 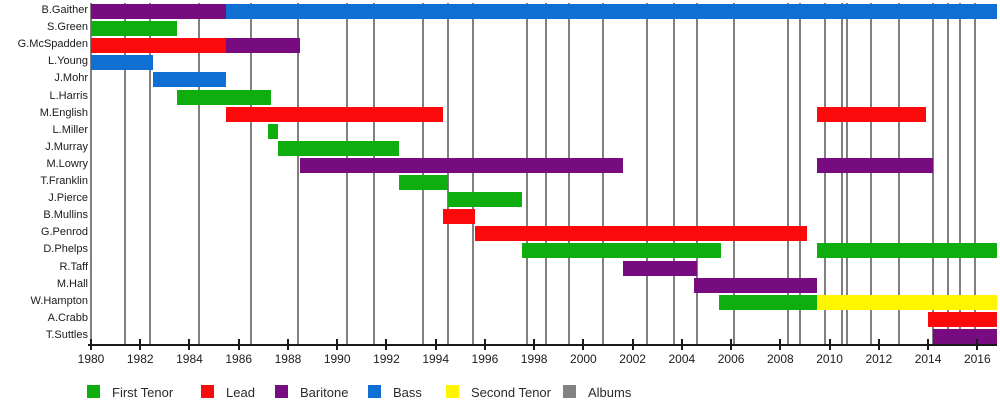 I want to click on legend-label: Baritone, so click(x=324, y=392).